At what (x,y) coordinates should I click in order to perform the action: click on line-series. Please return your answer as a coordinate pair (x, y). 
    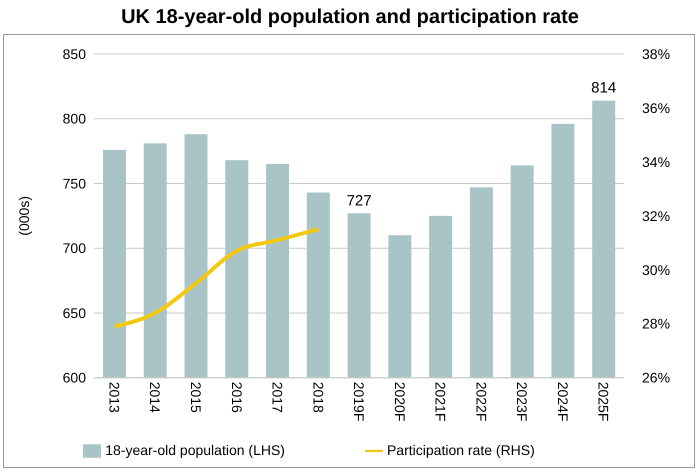
    Looking at the image, I should click on (216, 277).